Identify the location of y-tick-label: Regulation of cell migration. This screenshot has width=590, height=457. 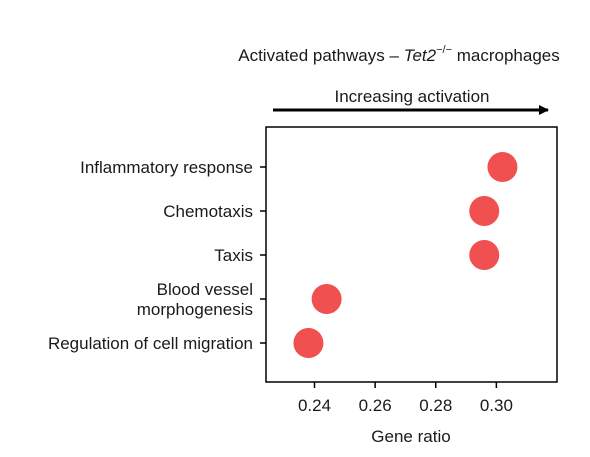
(150, 343).